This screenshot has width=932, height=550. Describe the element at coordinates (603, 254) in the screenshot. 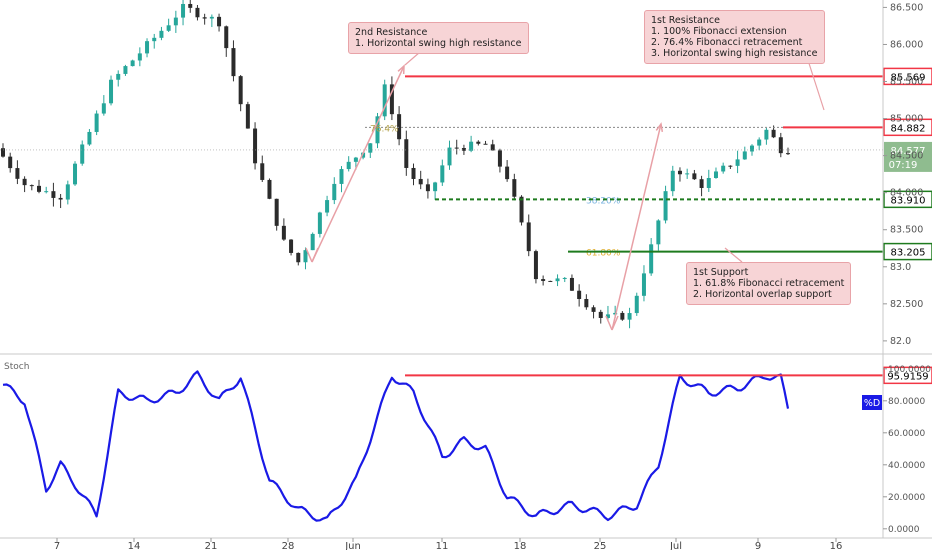

I see `fib-label: 61.80%` at that location.